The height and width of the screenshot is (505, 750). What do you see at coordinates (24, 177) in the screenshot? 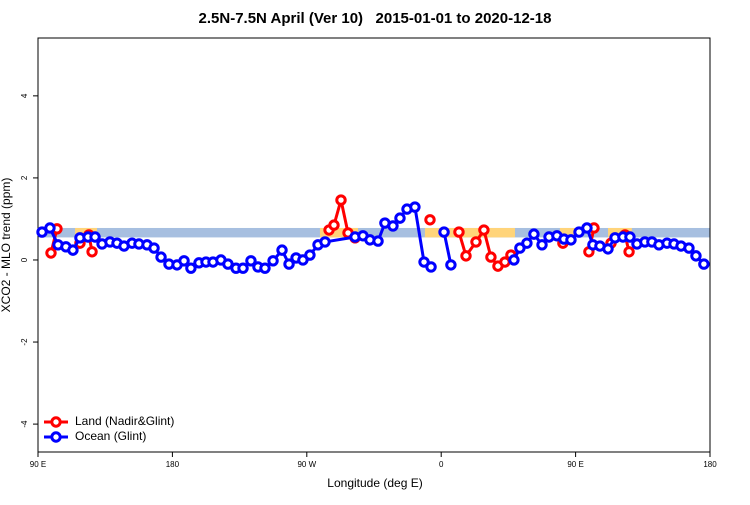
I see `y-tick-label: 2` at bounding box center [24, 177].